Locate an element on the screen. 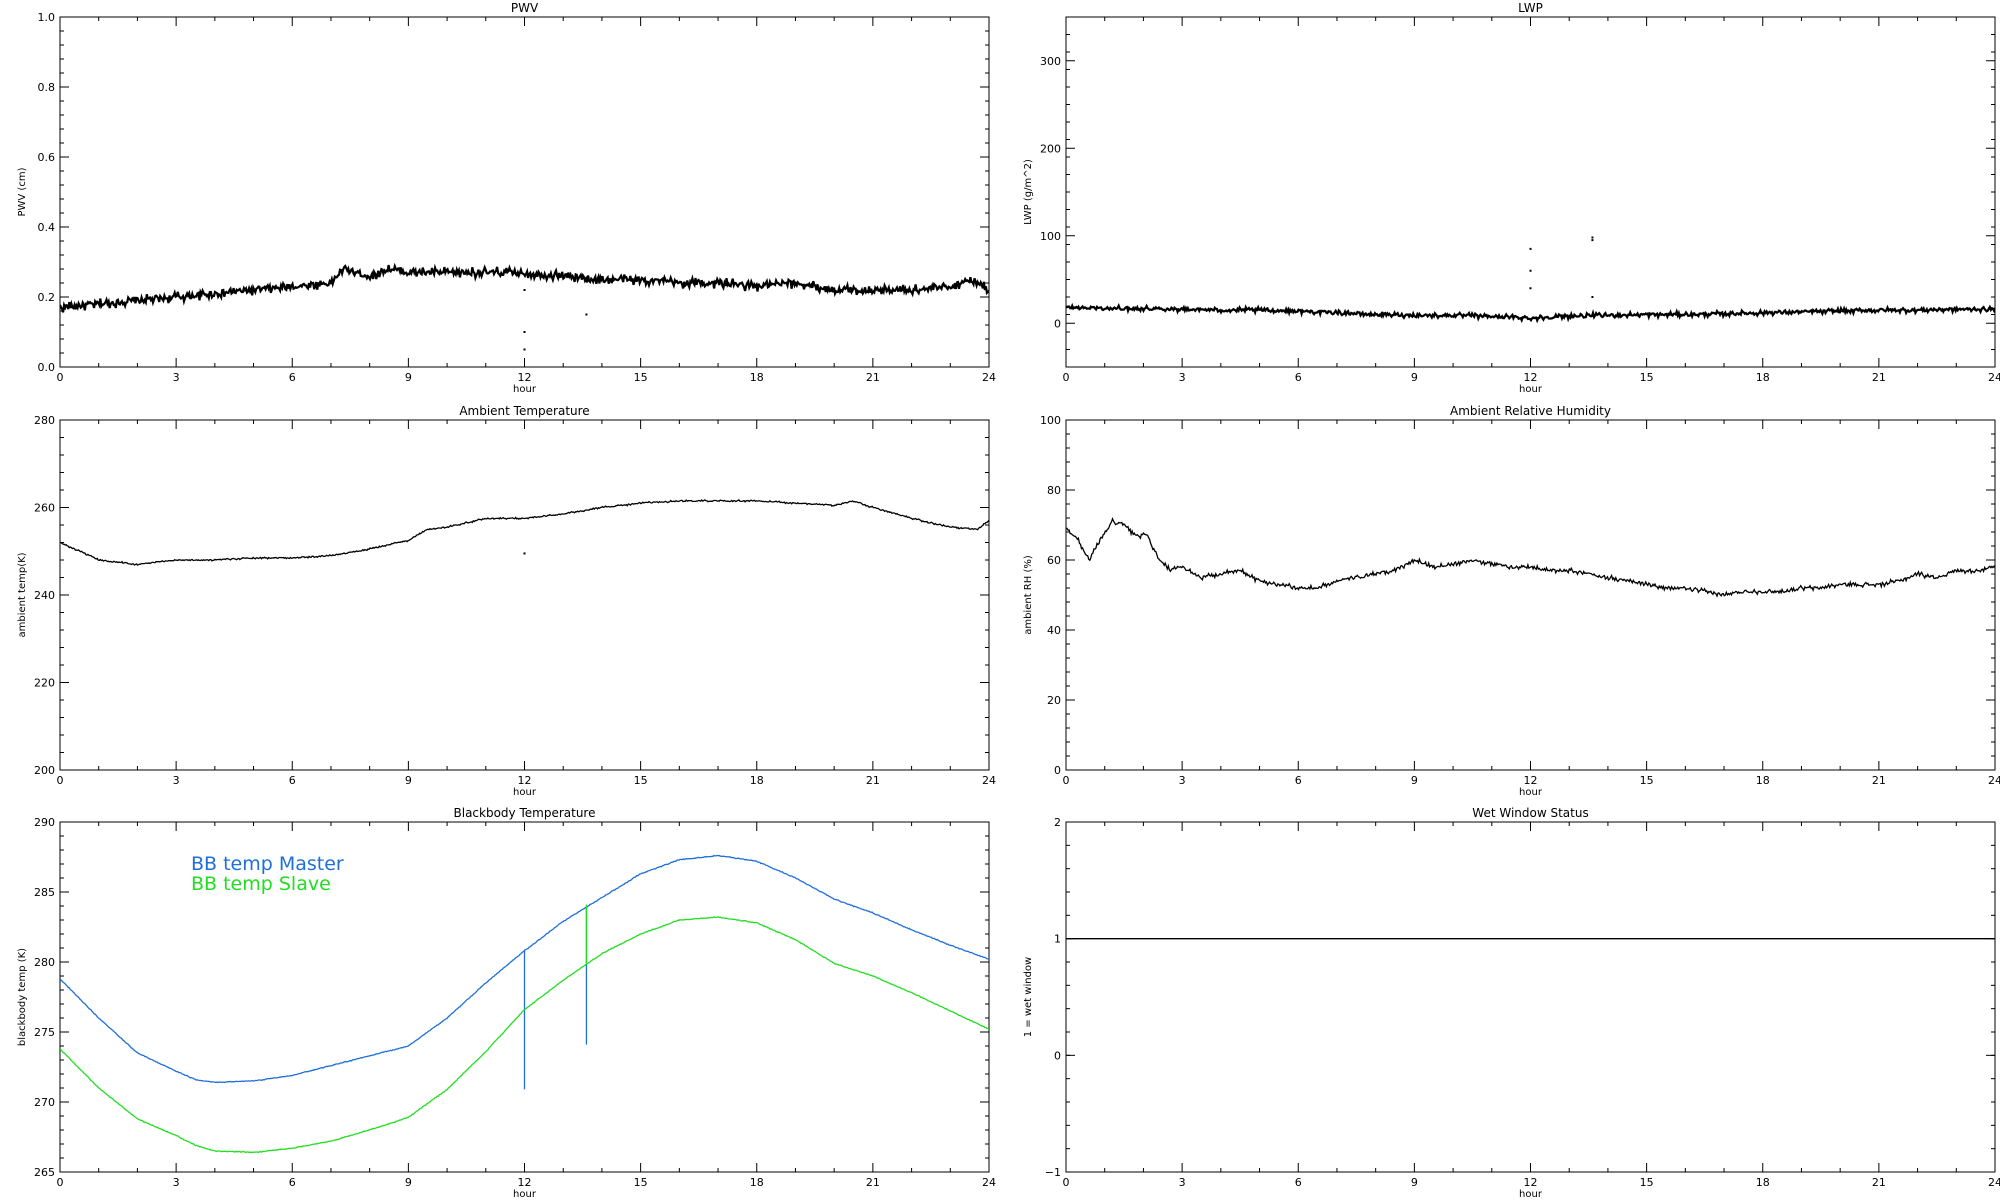  y-tick-label: 1.0 is located at coordinates (47, 17).